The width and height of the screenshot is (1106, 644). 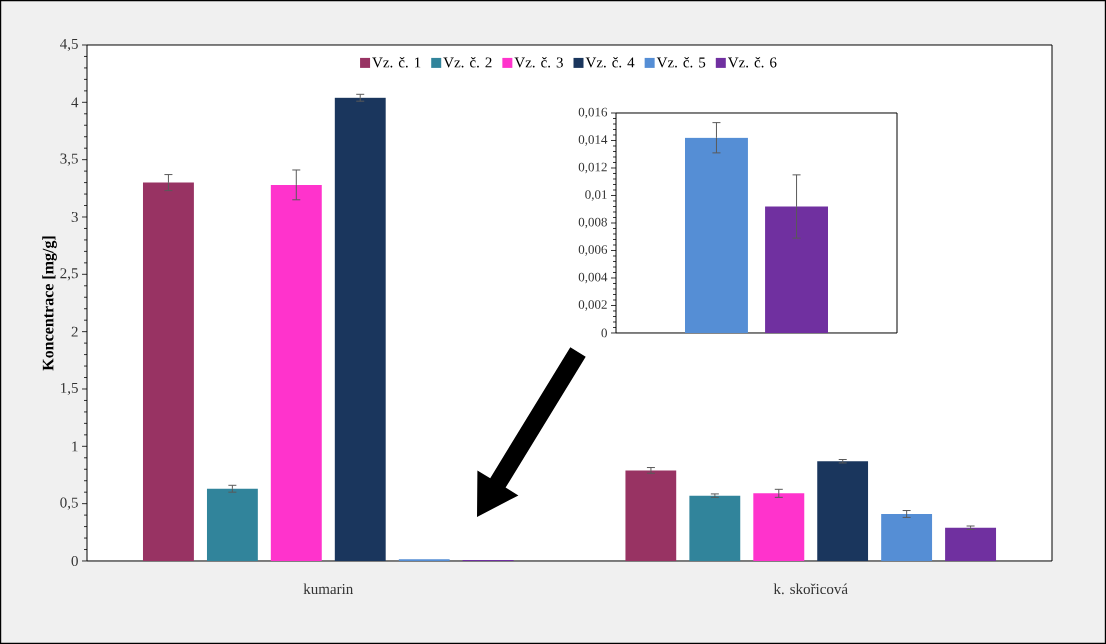 What do you see at coordinates (74, 331) in the screenshot?
I see `y-tick-label: 2` at bounding box center [74, 331].